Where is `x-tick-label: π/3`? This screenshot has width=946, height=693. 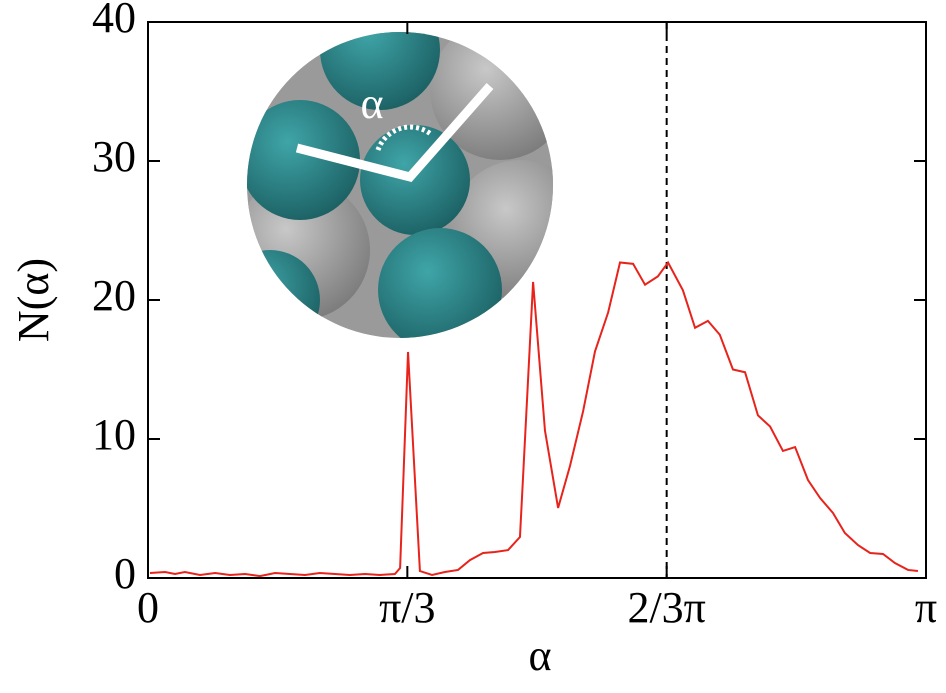
x-tick-label: π/3 is located at coordinates (407, 607).